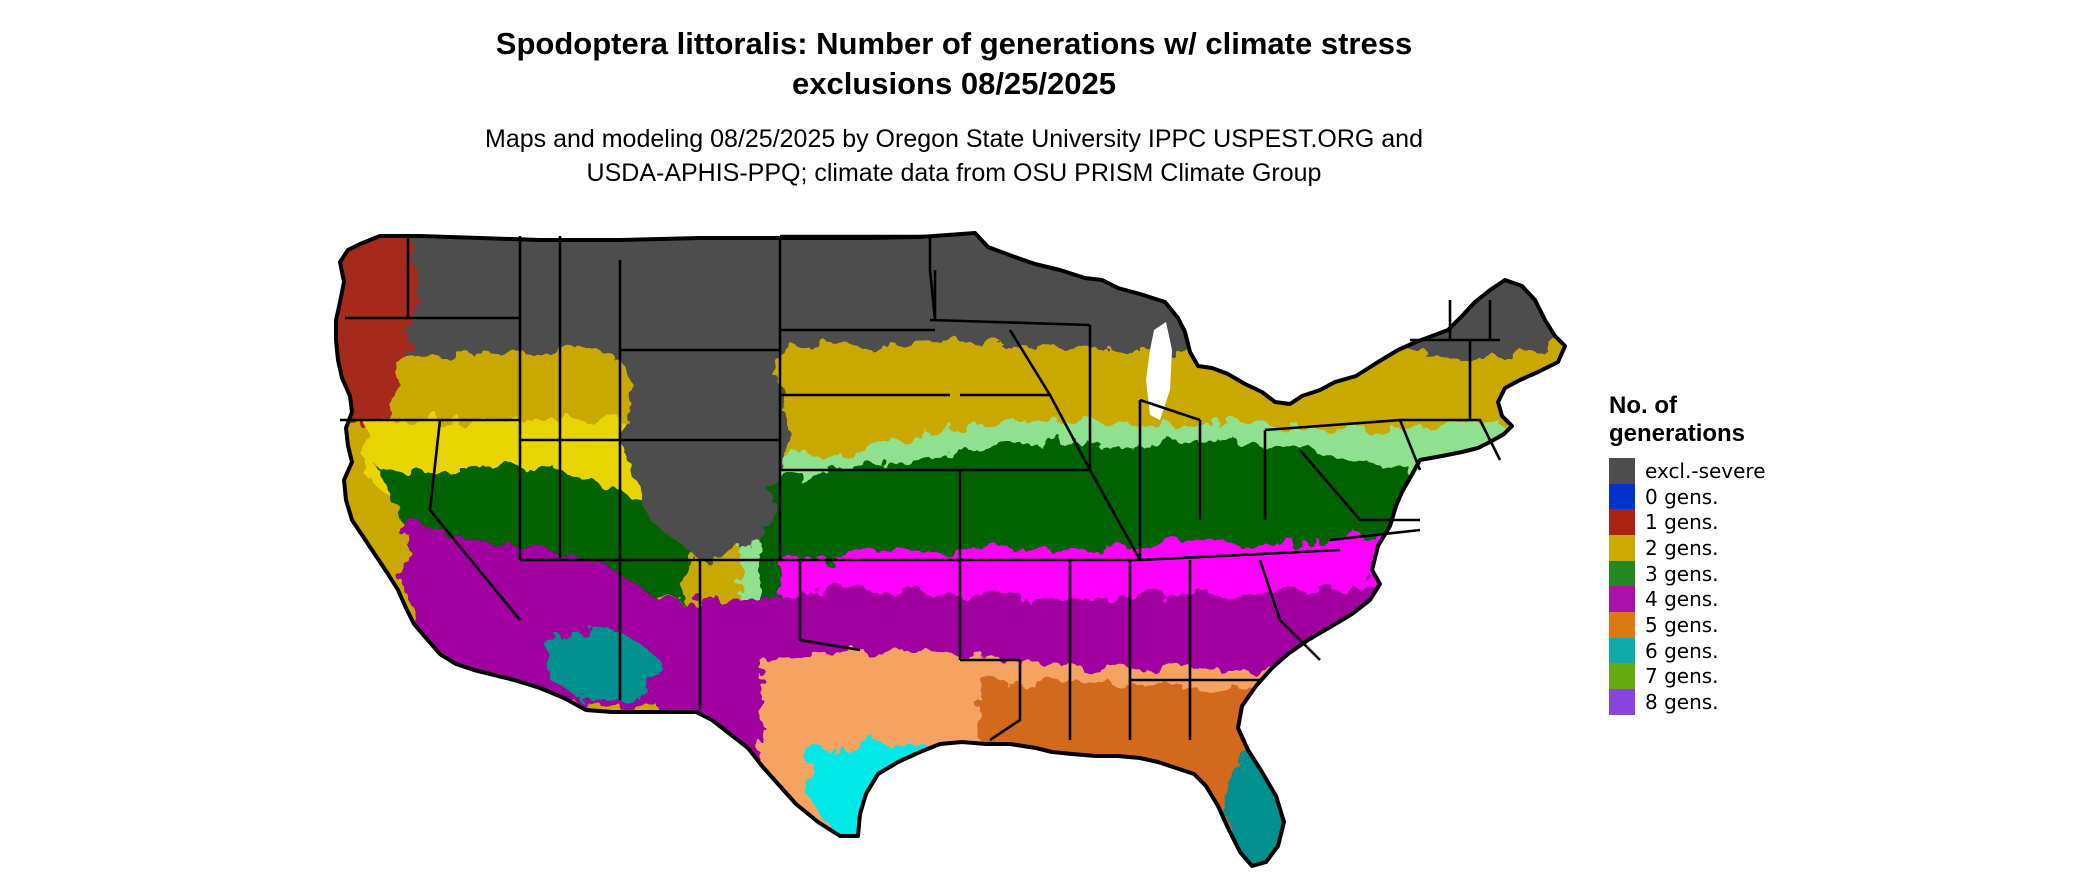 This screenshot has height=892, width=2100. I want to click on legend-item-1-gens: 1 gens., so click(1769, 522).